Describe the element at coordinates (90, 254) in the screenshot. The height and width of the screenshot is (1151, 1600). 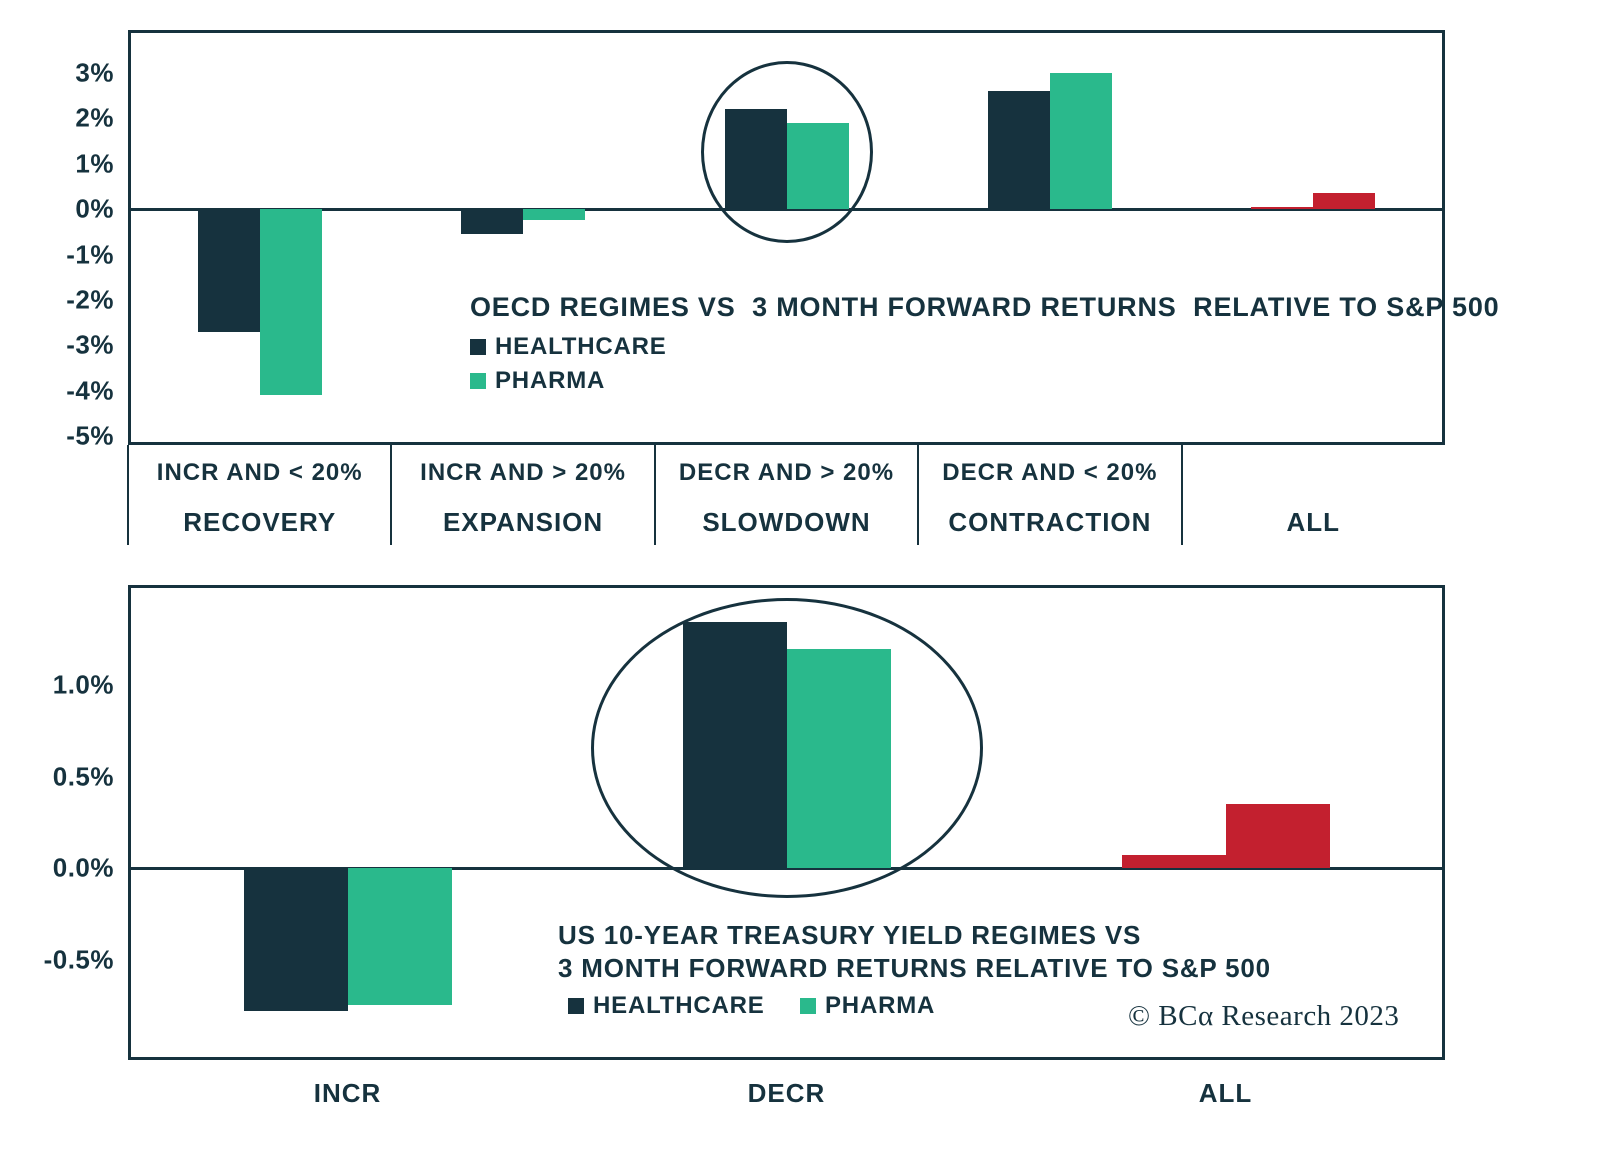
I see `y-axis-tick-label: -1%` at that location.